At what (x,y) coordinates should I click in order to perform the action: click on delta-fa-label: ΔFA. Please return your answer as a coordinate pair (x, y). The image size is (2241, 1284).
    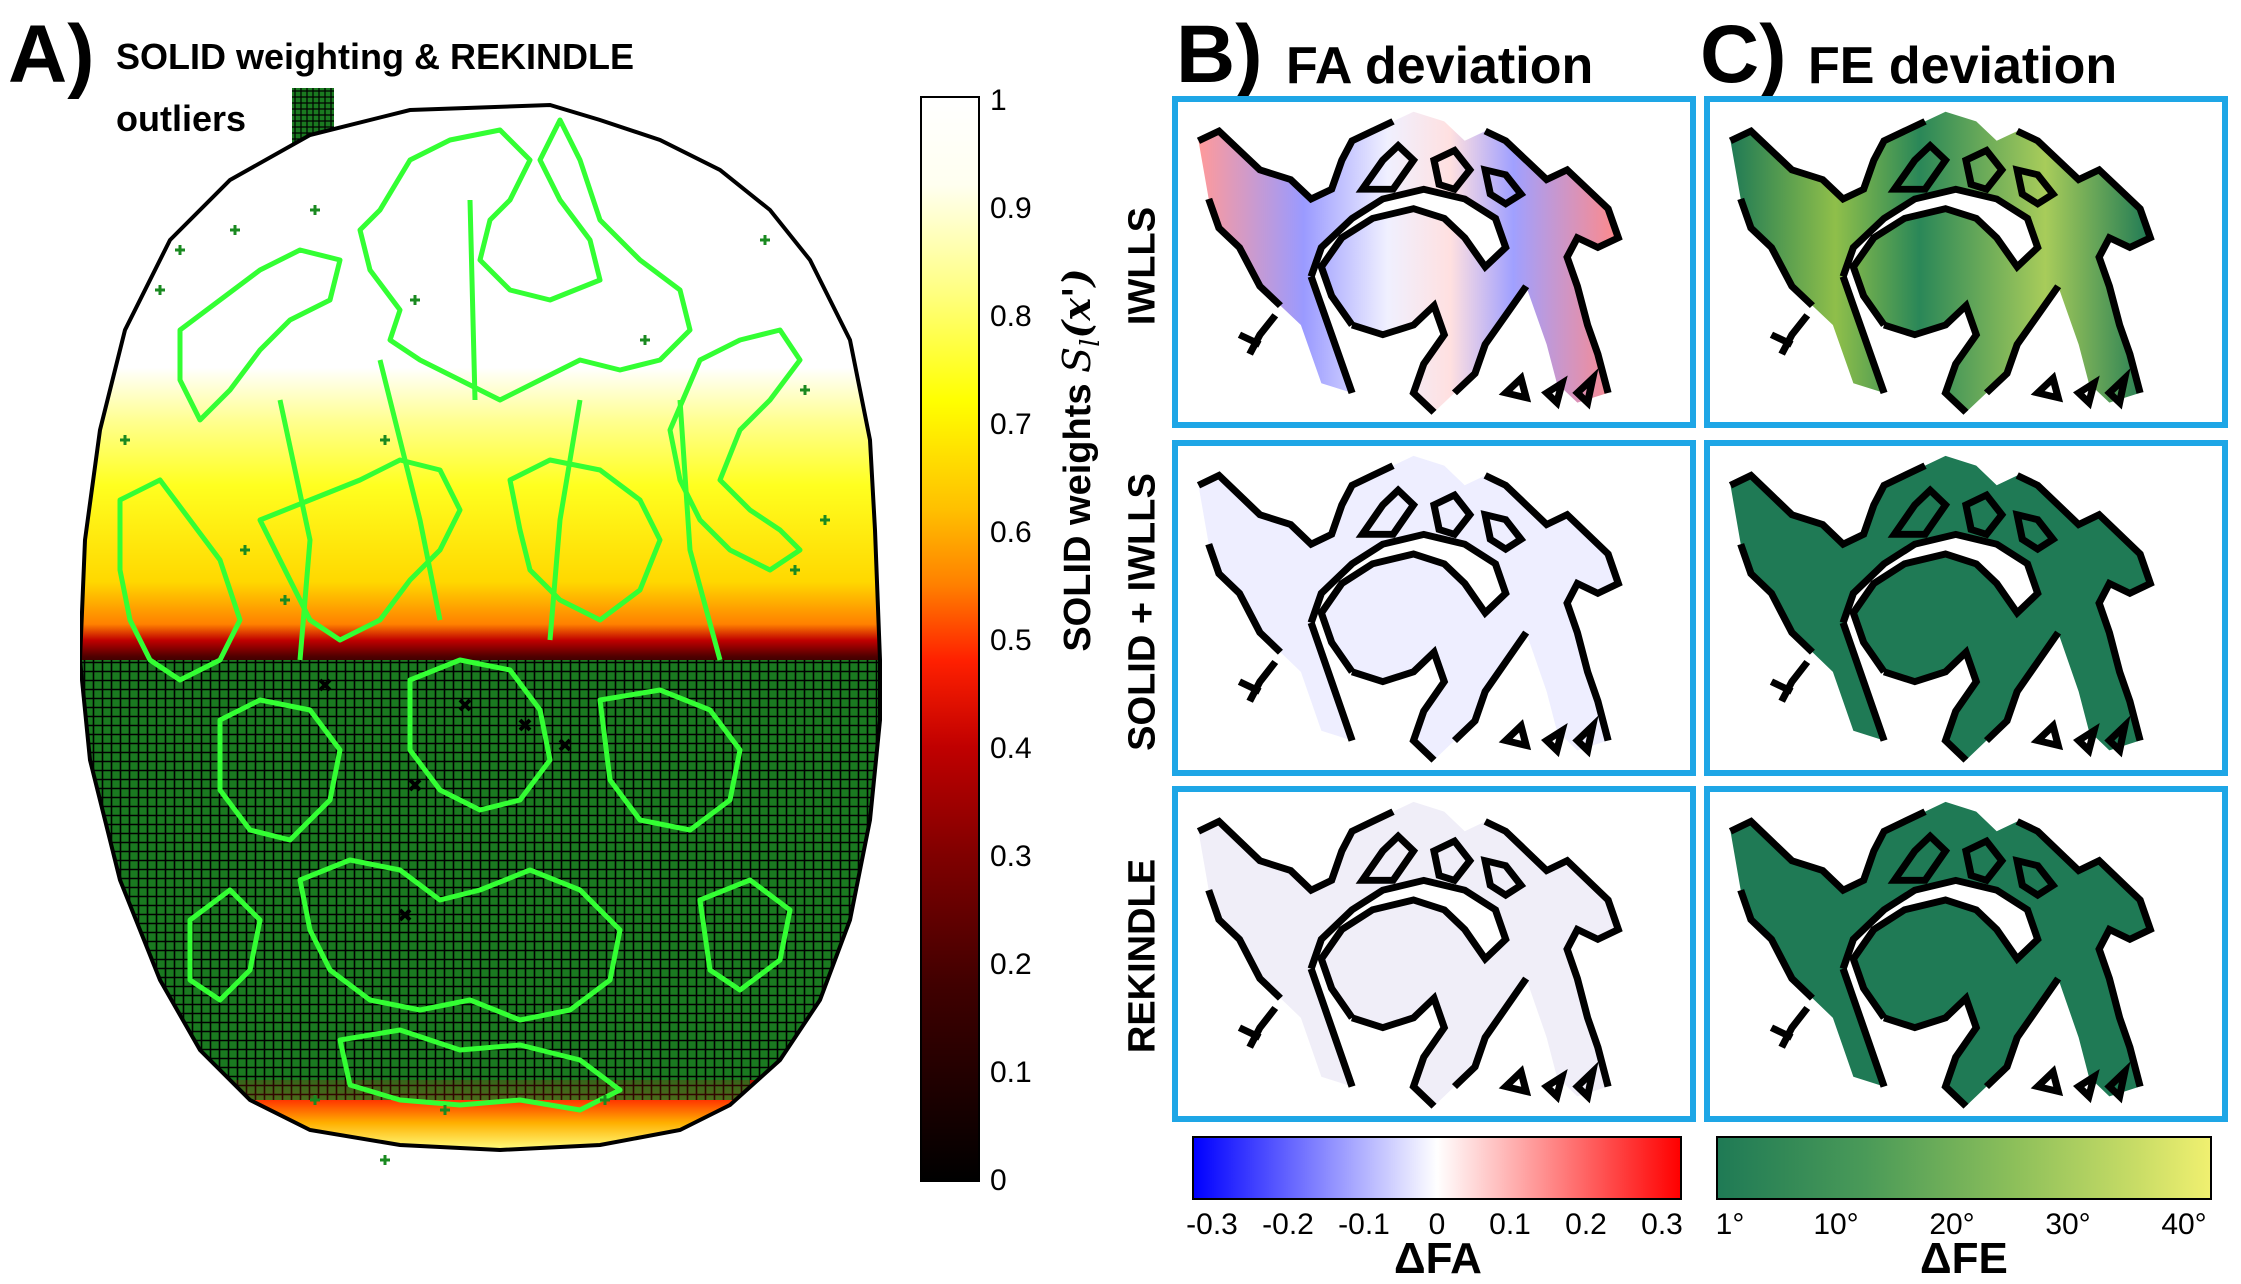
    Looking at the image, I should click on (1438, 1258).